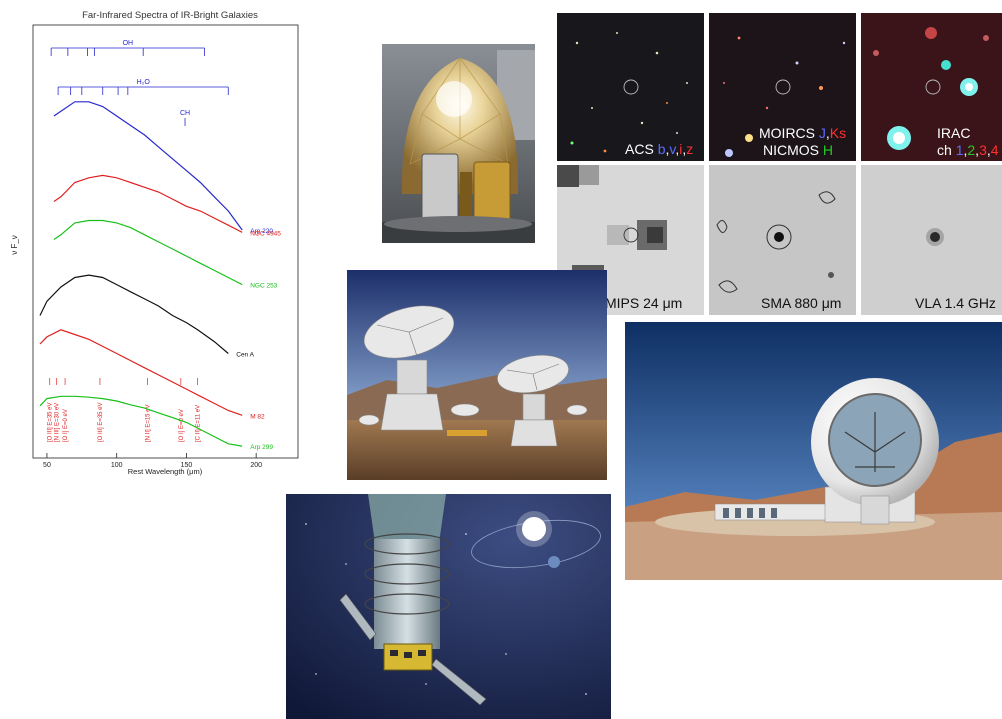 The height and width of the screenshot is (719, 1002). I want to click on moircs-band-j: J, so click(822, 133).